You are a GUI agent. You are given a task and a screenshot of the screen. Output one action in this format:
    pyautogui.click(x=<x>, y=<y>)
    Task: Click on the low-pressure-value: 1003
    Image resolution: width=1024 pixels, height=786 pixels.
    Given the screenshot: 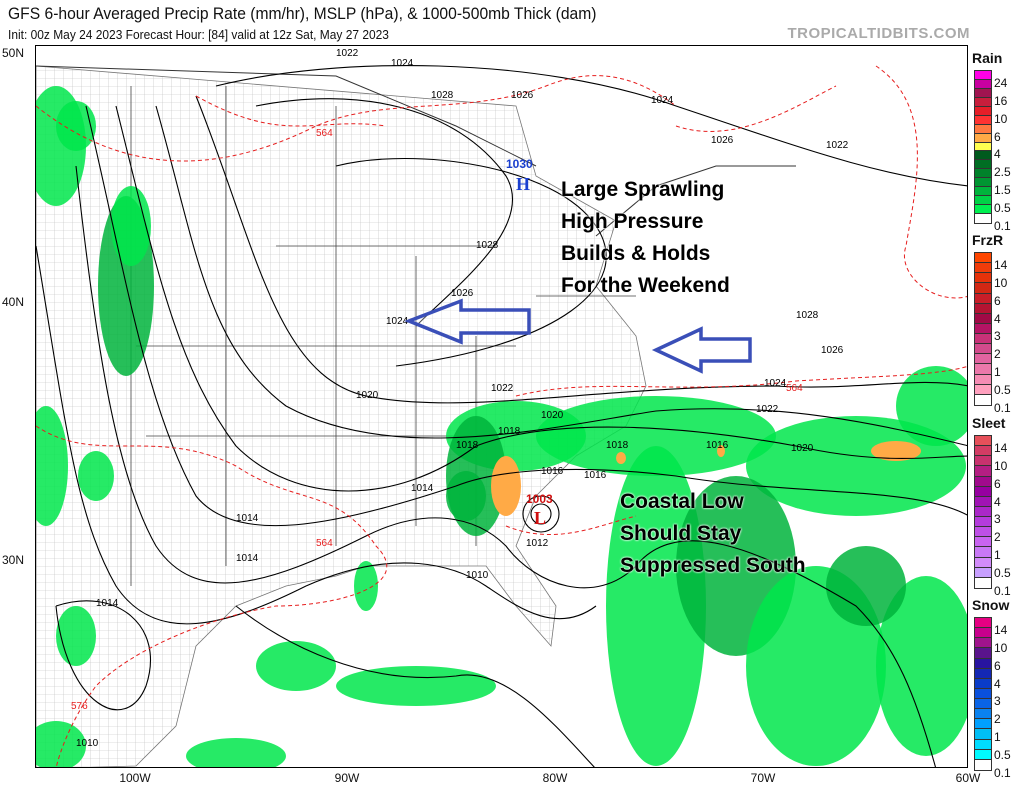 What is the action you would take?
    pyautogui.click(x=539, y=499)
    